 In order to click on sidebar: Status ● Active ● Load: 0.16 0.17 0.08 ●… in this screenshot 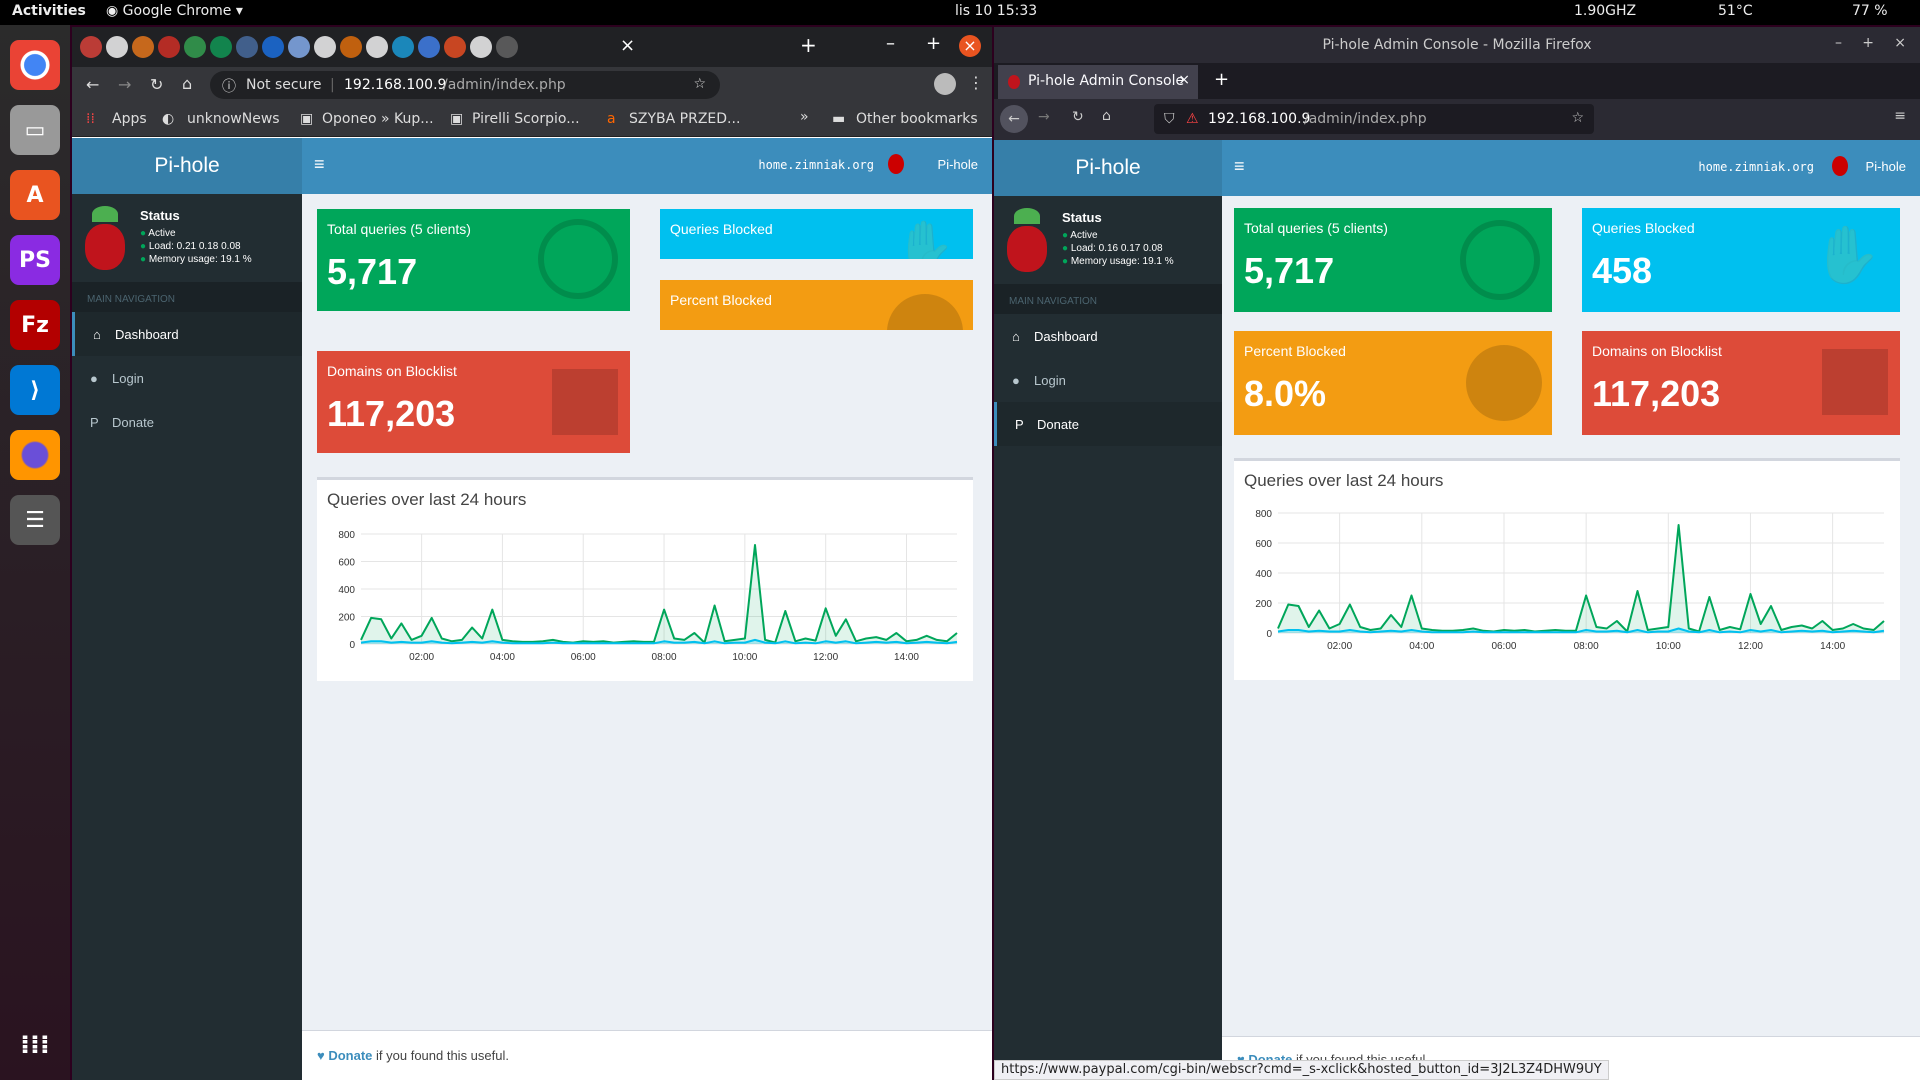, I will do `click(1108, 638)`.